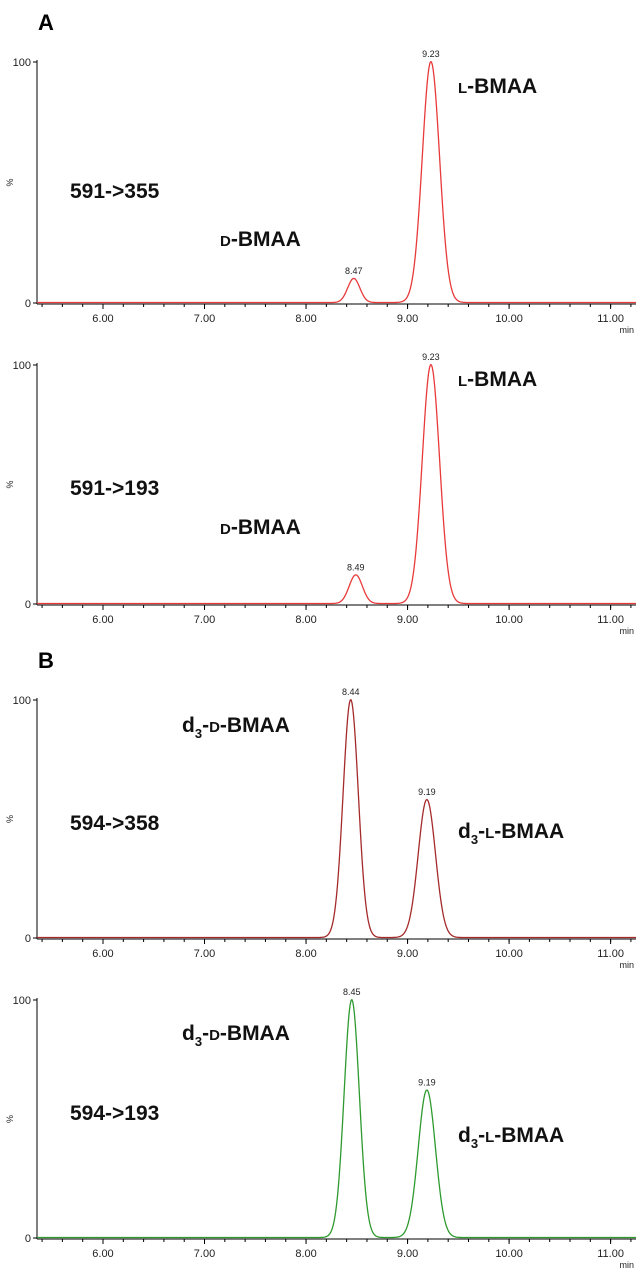  Describe the element at coordinates (114, 1113) in the screenshot. I see `transition-label: 594->193` at that location.